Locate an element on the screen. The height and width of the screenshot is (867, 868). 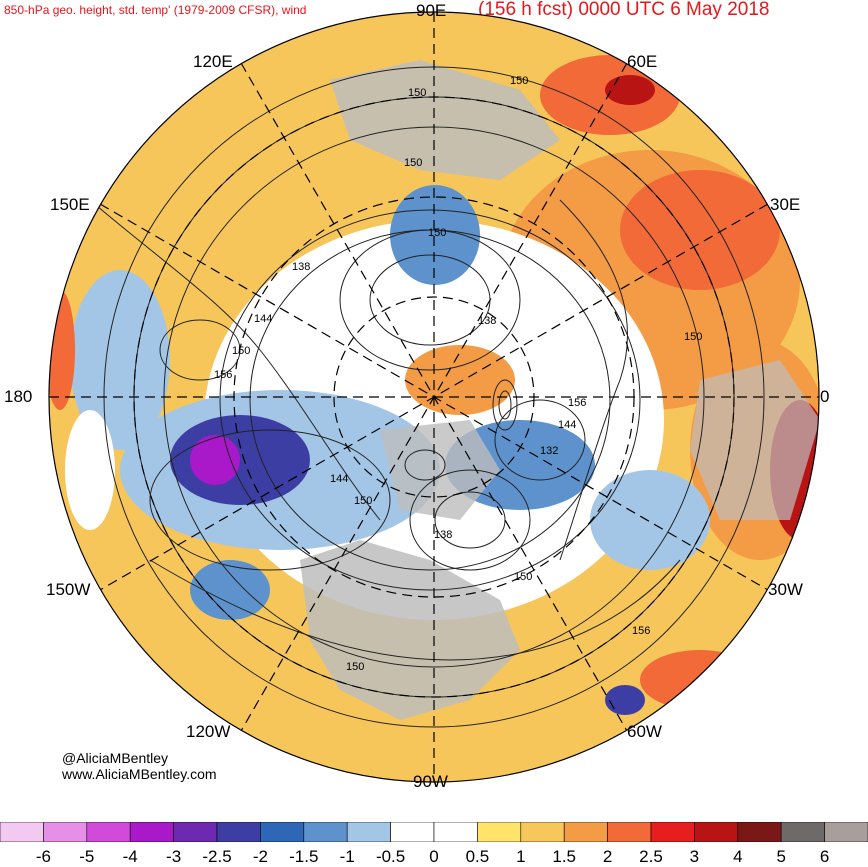
lon-label-120e: 120E is located at coordinates (213, 61).